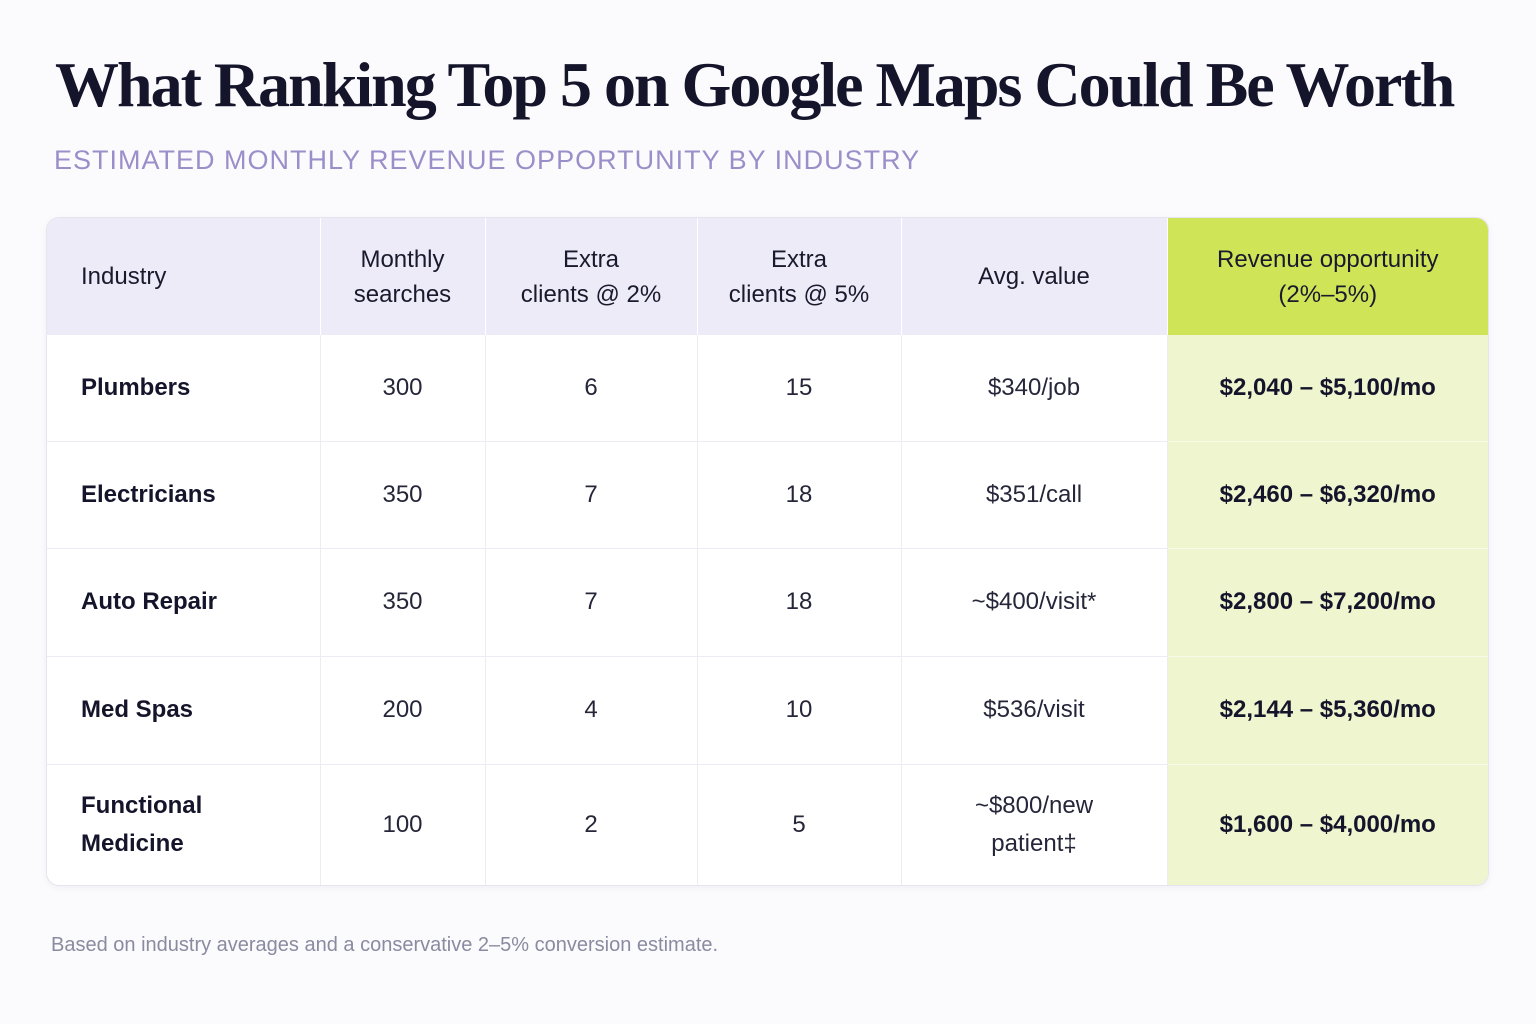 This screenshot has width=1536, height=1024. I want to click on column-header-industry: Industry, so click(184, 276).